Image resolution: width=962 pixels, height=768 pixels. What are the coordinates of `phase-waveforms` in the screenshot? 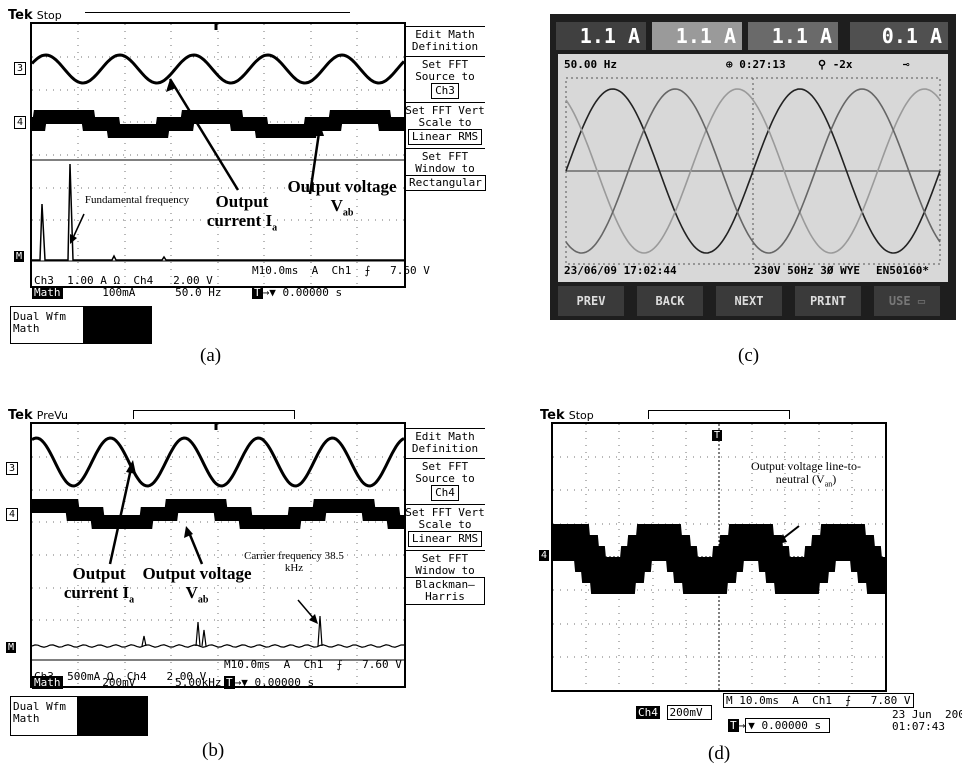 It's located at (753, 171).